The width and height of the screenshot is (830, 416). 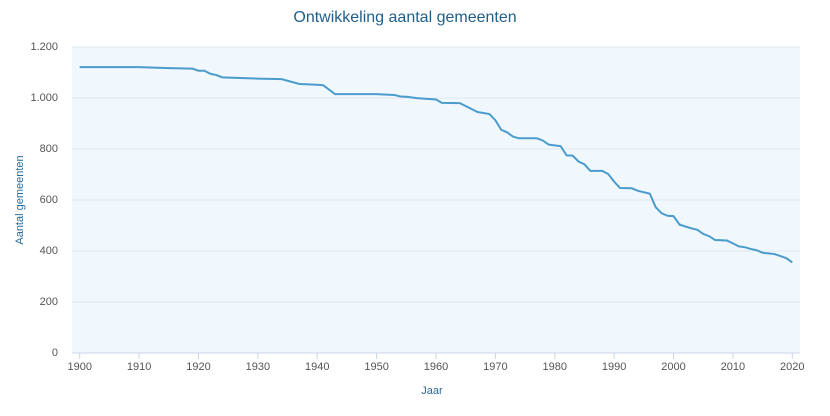 I want to click on x-tick-label: 2000, so click(x=673, y=367).